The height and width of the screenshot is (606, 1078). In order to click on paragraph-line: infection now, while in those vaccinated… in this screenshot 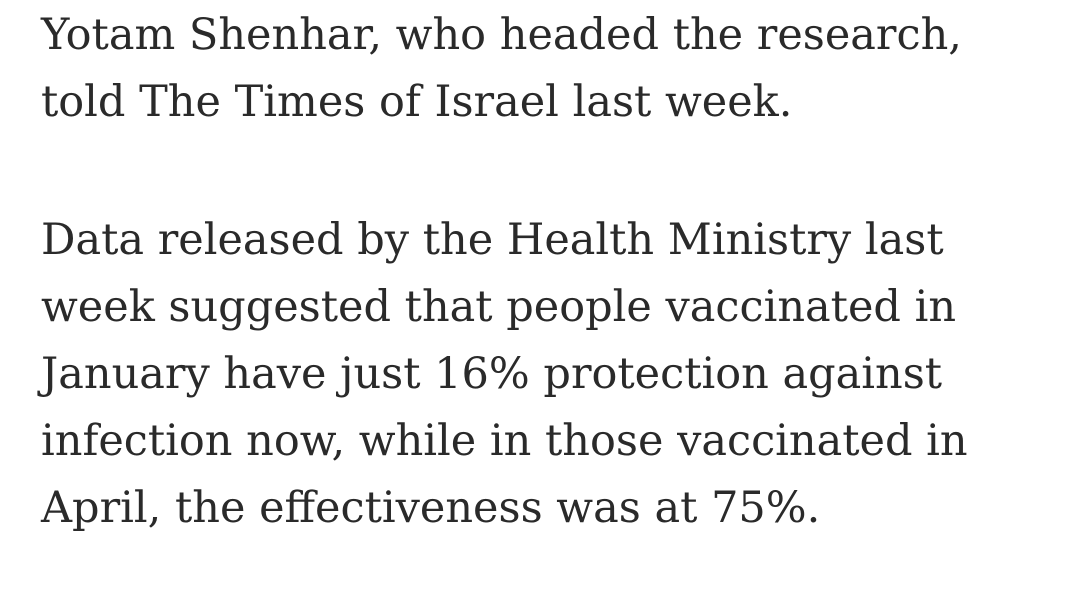, I will do `click(504, 441)`.